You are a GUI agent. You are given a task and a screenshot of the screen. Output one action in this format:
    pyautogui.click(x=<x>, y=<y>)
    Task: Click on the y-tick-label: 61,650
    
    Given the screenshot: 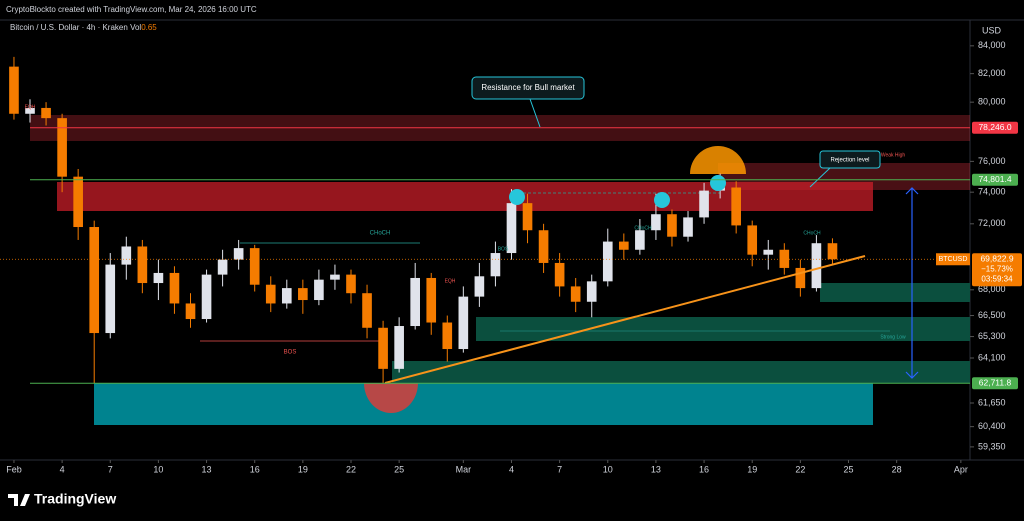 What is the action you would take?
    pyautogui.click(x=992, y=402)
    